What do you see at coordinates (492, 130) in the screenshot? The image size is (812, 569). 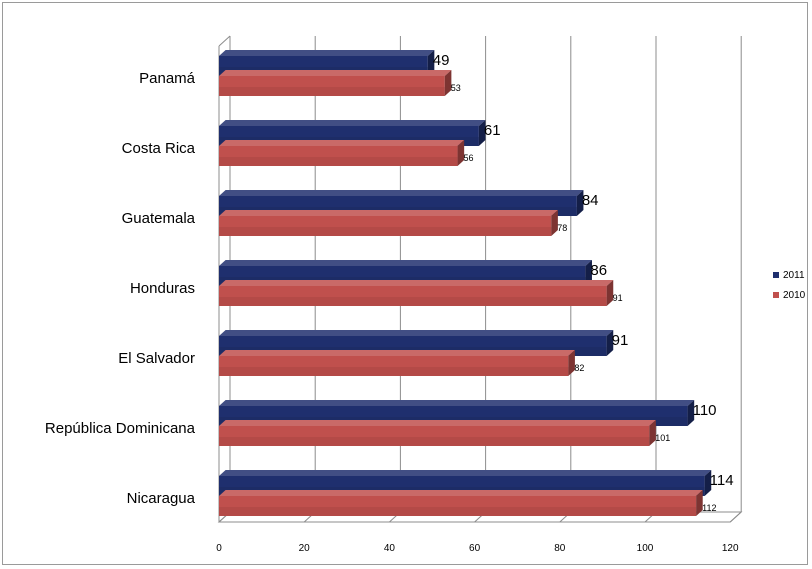 I see `data-label-2011: 61` at bounding box center [492, 130].